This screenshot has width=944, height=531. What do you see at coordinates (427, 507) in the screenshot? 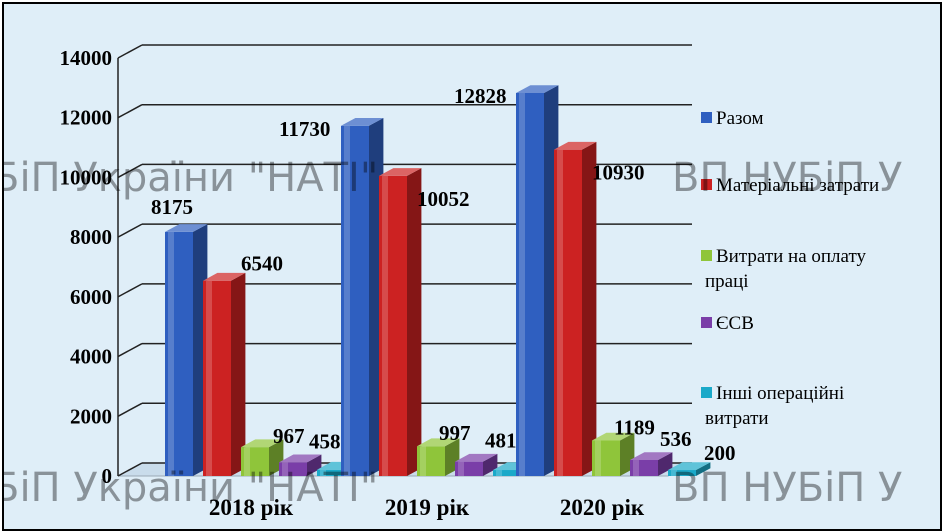
I see `x-category-label: 2019 рік` at bounding box center [427, 507].